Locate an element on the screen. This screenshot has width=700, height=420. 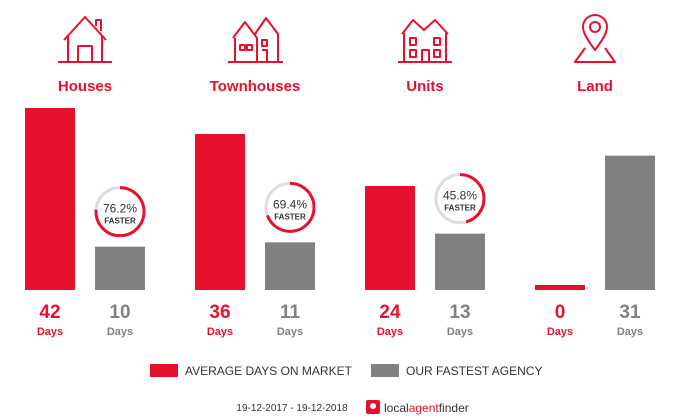
logo-text-finder: finder is located at coordinates (454, 408).